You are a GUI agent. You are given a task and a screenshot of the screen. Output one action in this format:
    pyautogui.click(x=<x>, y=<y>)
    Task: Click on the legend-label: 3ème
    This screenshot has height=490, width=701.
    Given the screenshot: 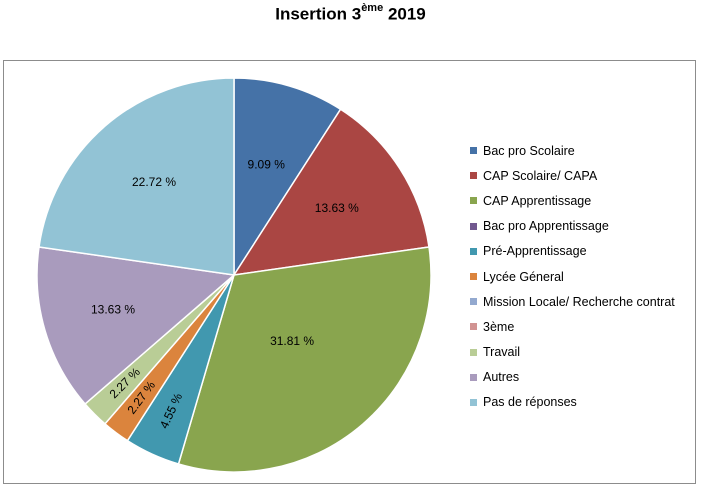 What is the action you would take?
    pyautogui.click(x=499, y=326)
    